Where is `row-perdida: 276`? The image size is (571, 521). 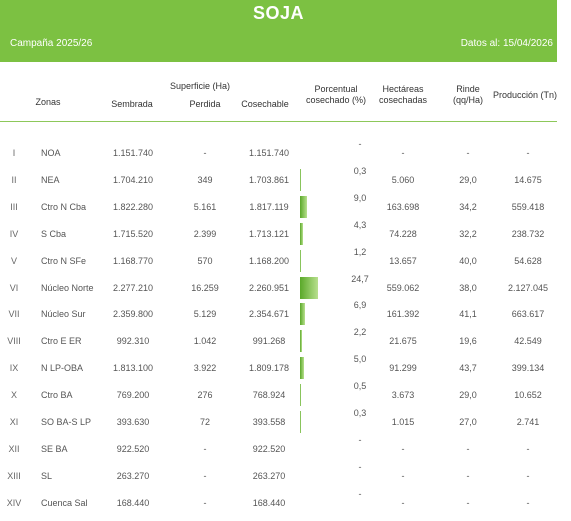 row-perdida: 276 is located at coordinates (205, 395).